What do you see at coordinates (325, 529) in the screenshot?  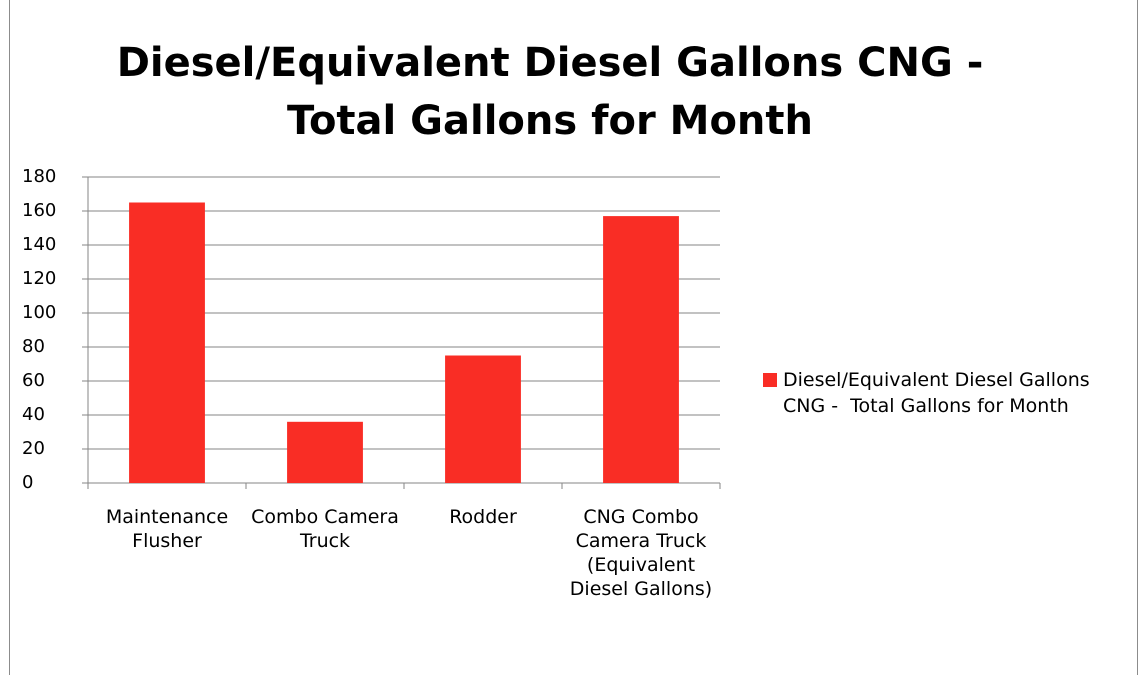 I see `x-tick-label: Combo Camera Truck` at bounding box center [325, 529].